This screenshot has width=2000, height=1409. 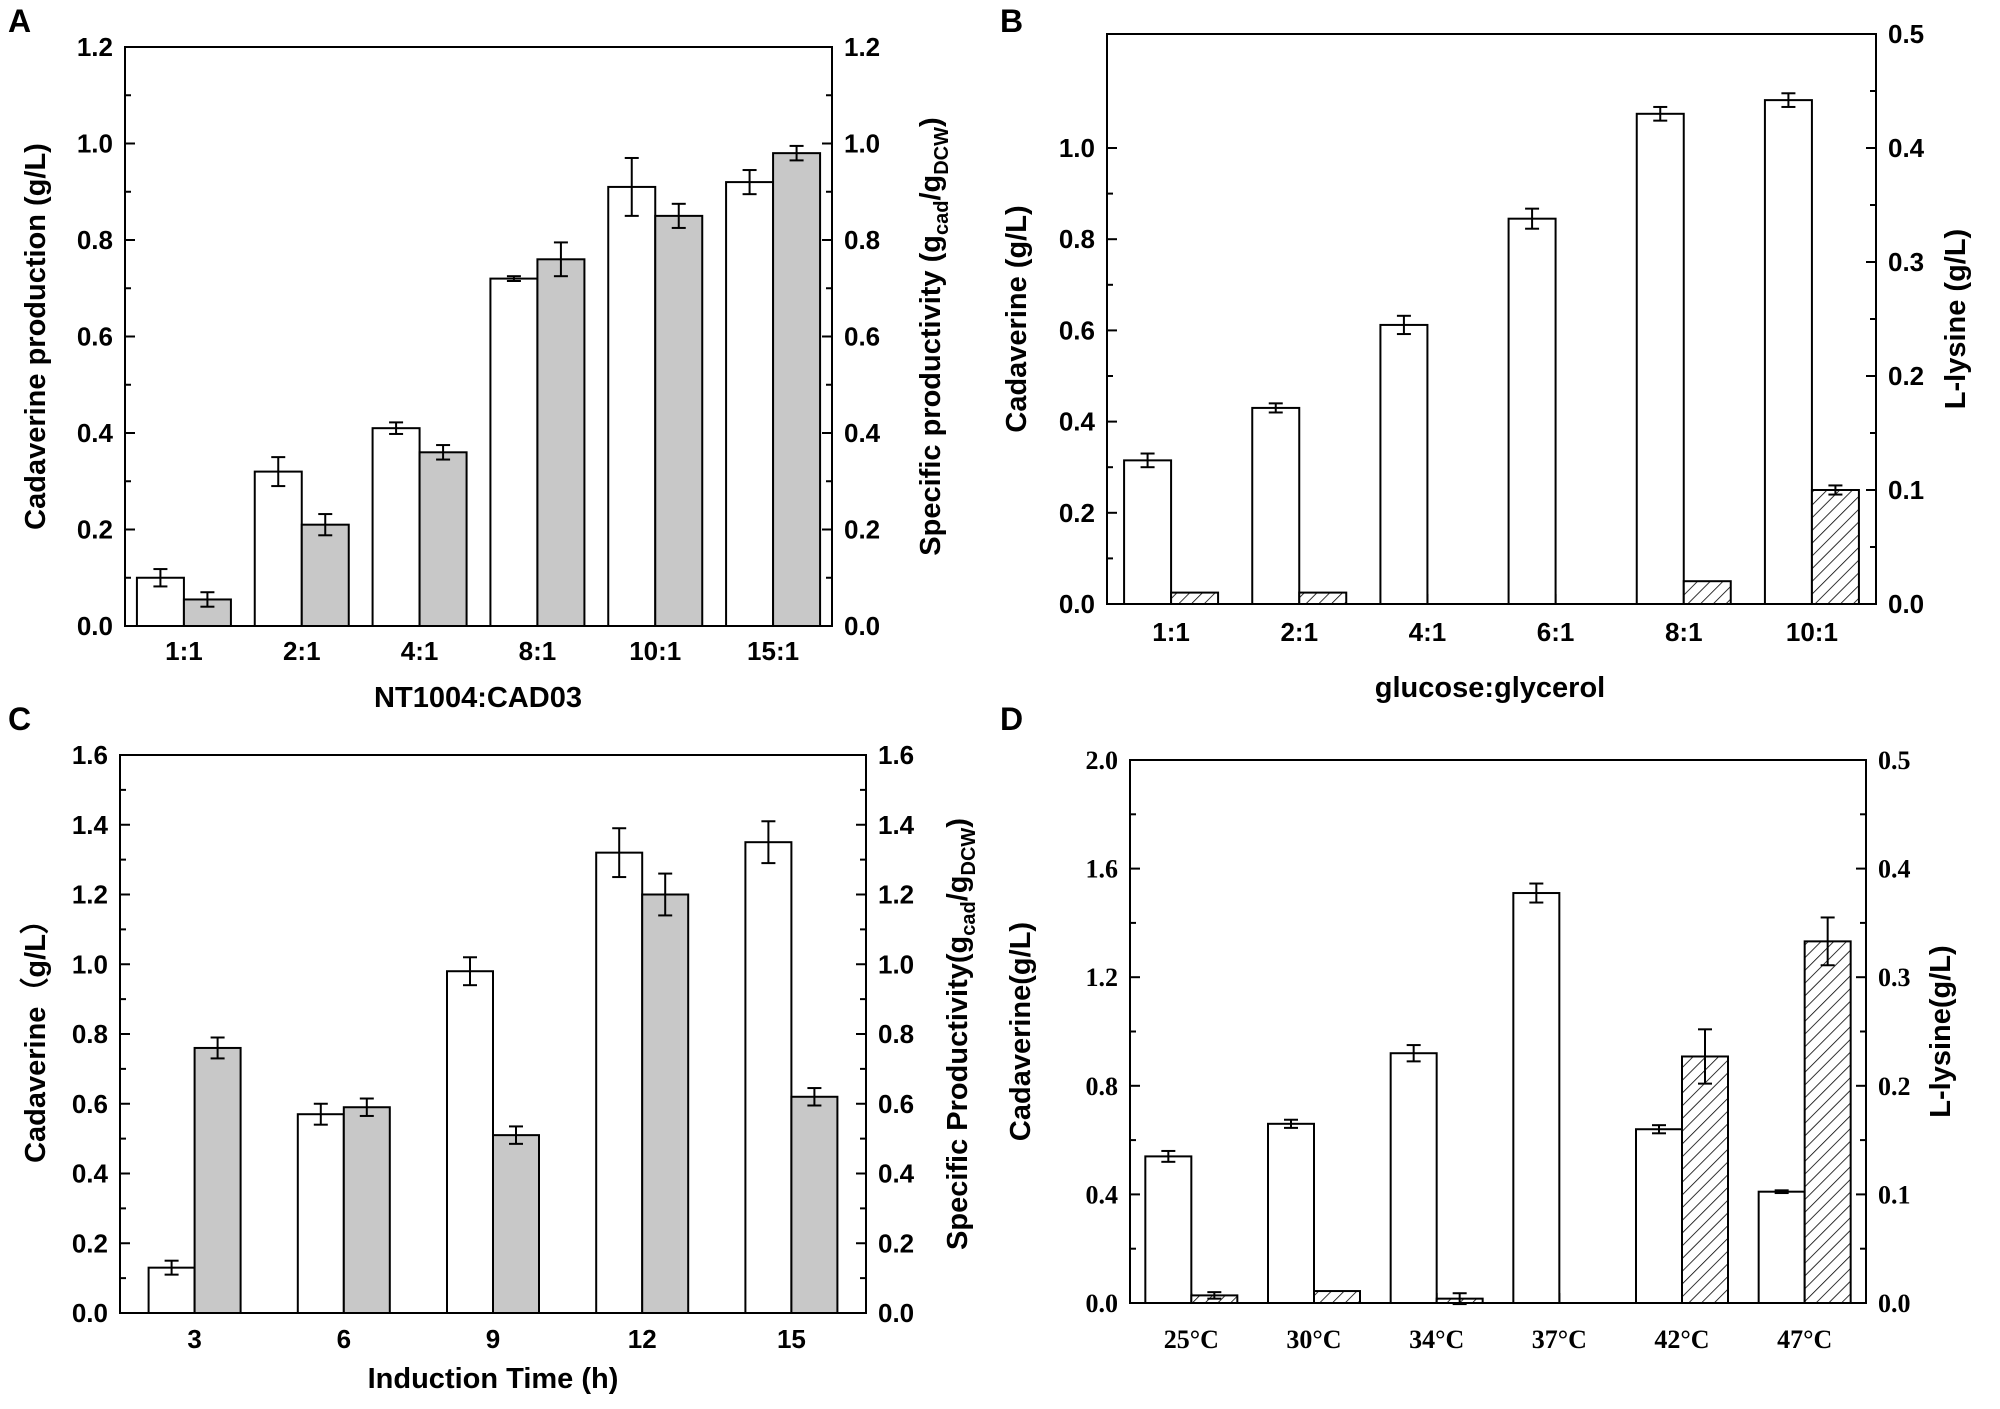 I want to click on y-title-right-main: L-lysine(g/L), so click(x=1941, y=1031).